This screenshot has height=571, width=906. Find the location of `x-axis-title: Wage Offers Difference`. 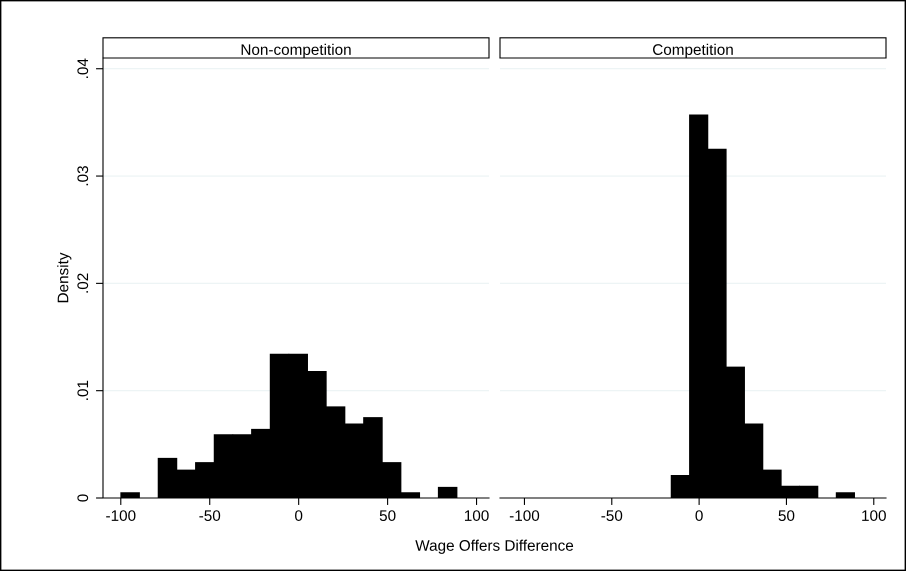

x-axis-title: Wage Offers Difference is located at coordinates (494, 547).